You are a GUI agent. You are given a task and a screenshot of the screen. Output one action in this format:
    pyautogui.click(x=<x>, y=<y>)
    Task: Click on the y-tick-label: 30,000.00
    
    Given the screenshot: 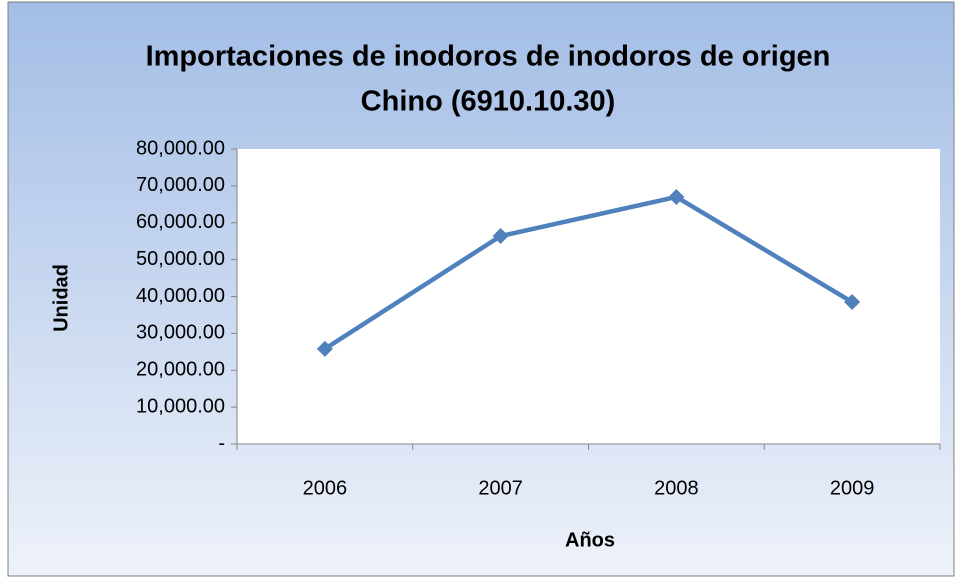 What is the action you would take?
    pyautogui.click(x=180, y=333)
    